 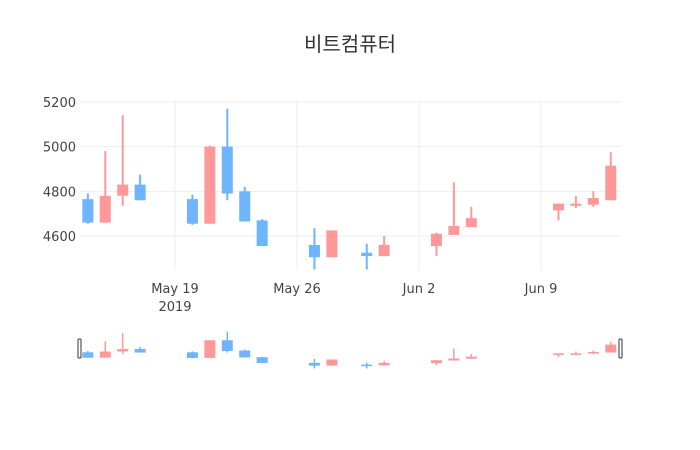 I want to click on x-tick-label: Jun 2, so click(x=419, y=289).